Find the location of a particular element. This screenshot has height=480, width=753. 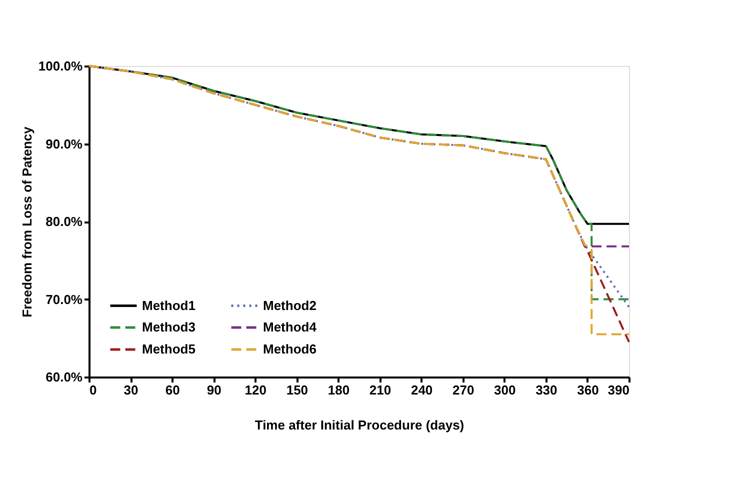

legend-label: Method1 is located at coordinates (169, 305).